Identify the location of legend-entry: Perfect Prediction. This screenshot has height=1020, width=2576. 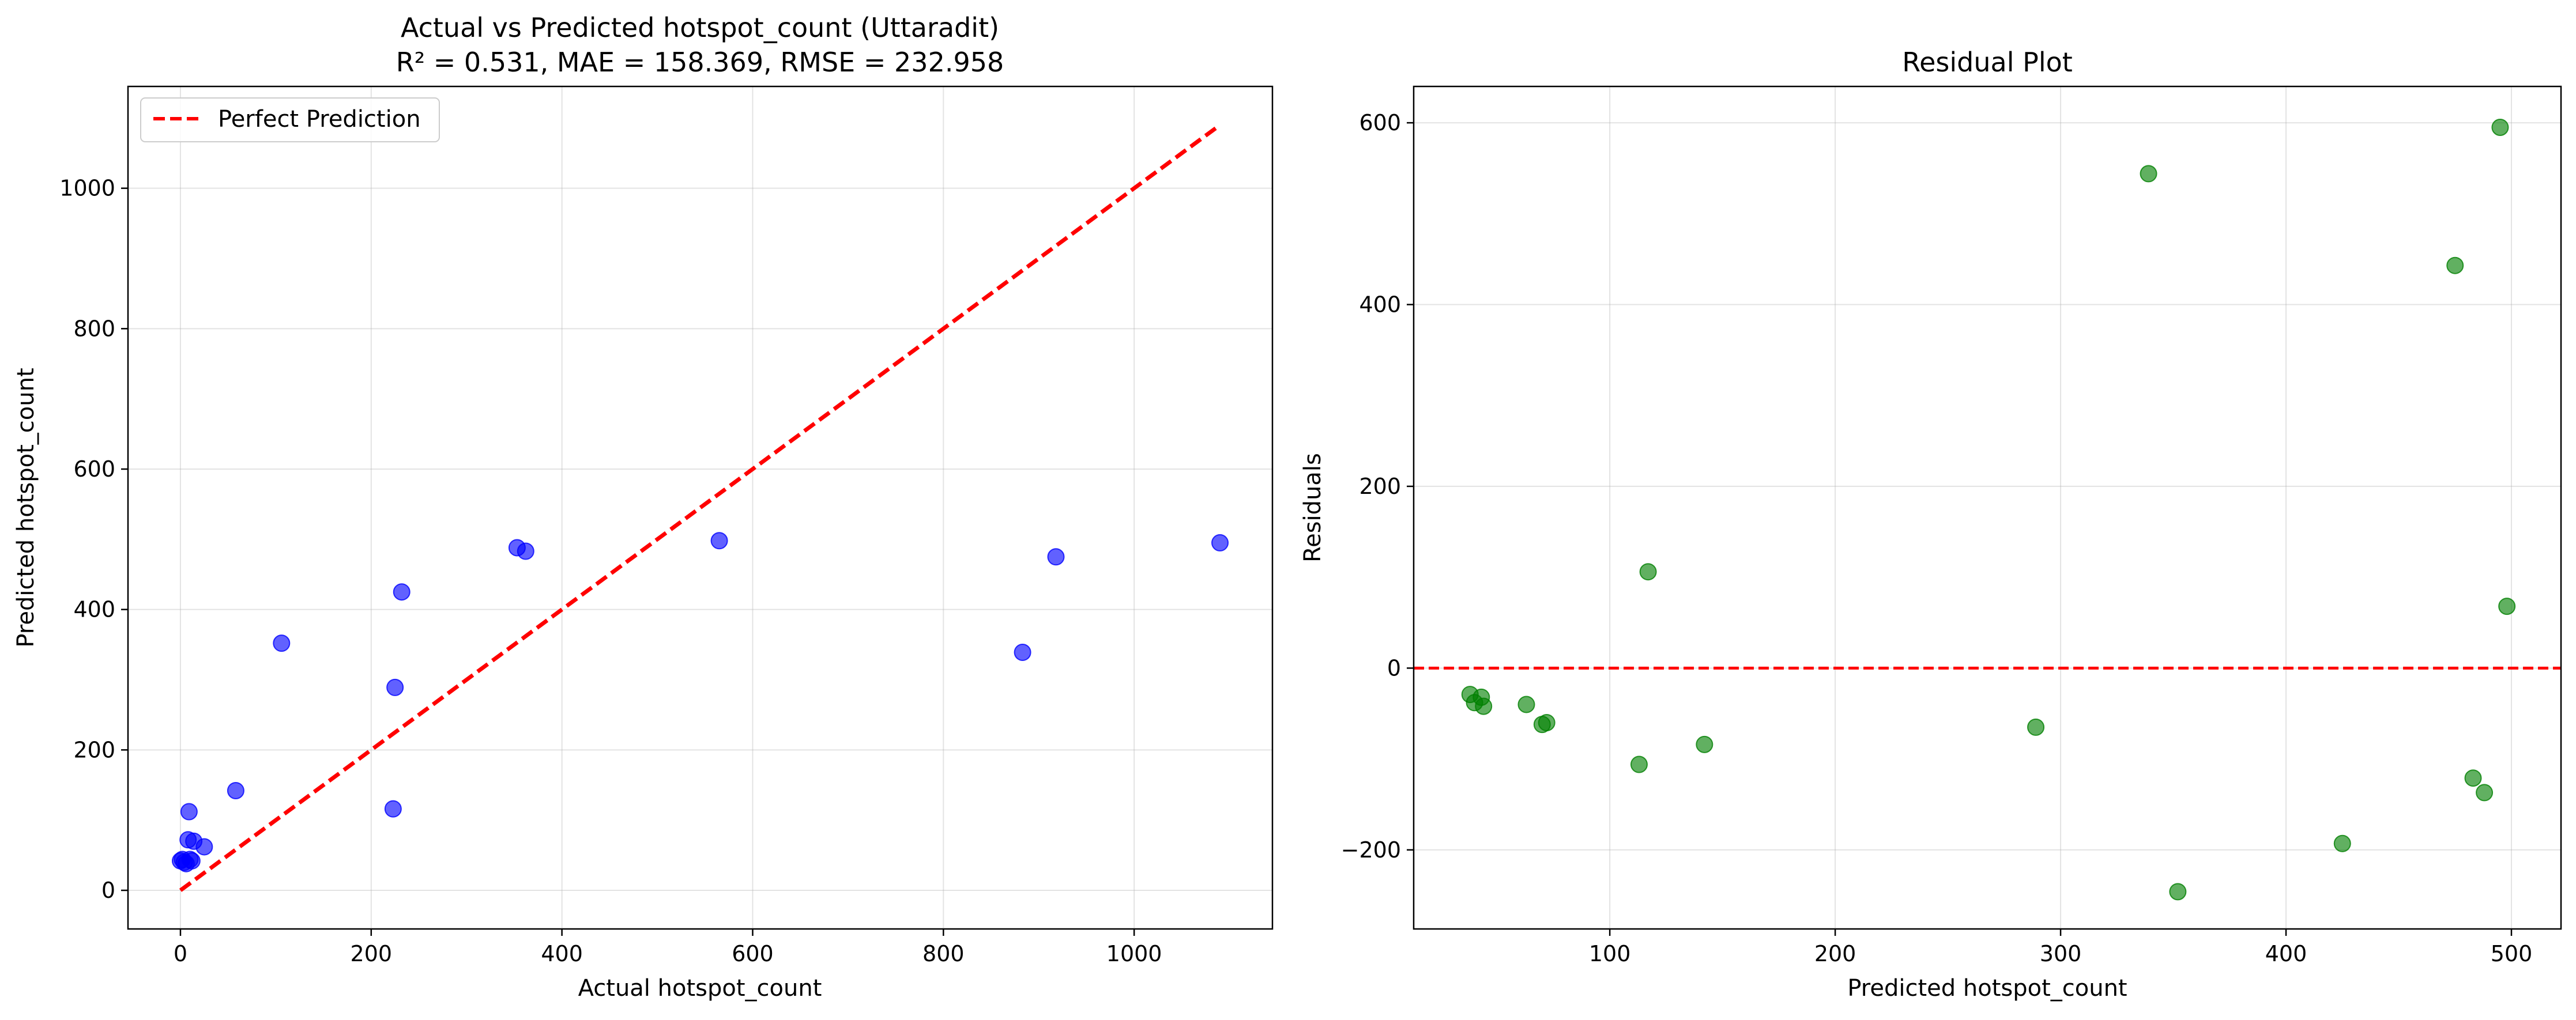
(319, 120).